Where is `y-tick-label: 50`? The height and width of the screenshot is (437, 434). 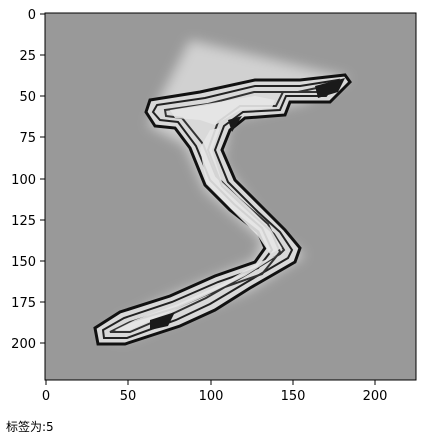
y-tick-label: 50 is located at coordinates (27, 97).